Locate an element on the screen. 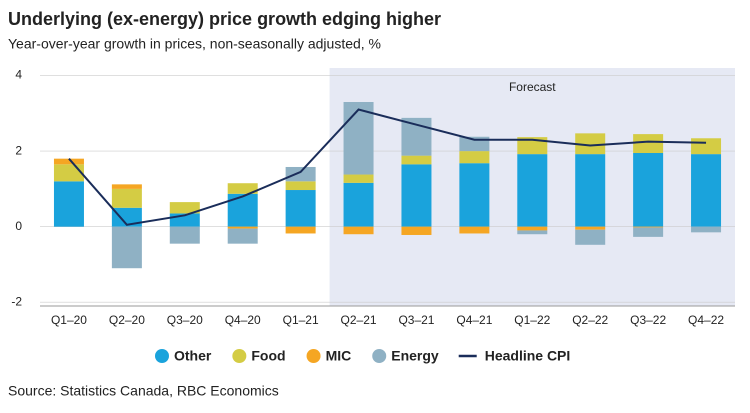 The width and height of the screenshot is (750, 413). legend-label: Food is located at coordinates (268, 356).